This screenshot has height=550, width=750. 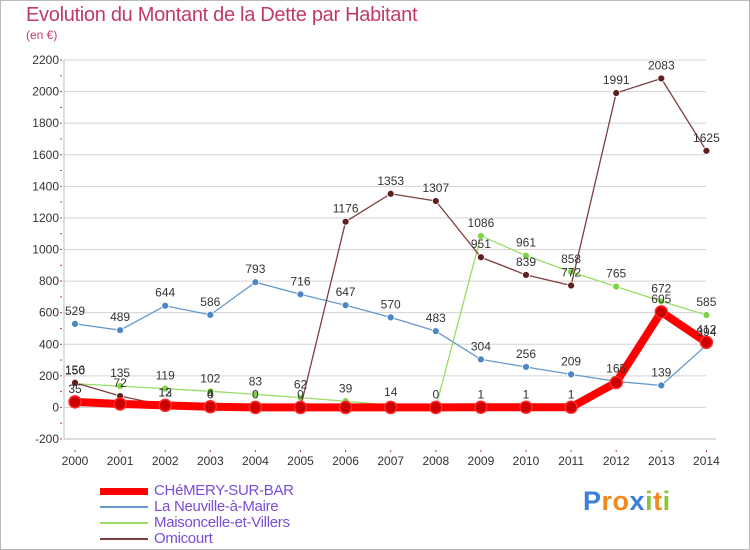 I want to click on data-label: 209, so click(x=571, y=361).